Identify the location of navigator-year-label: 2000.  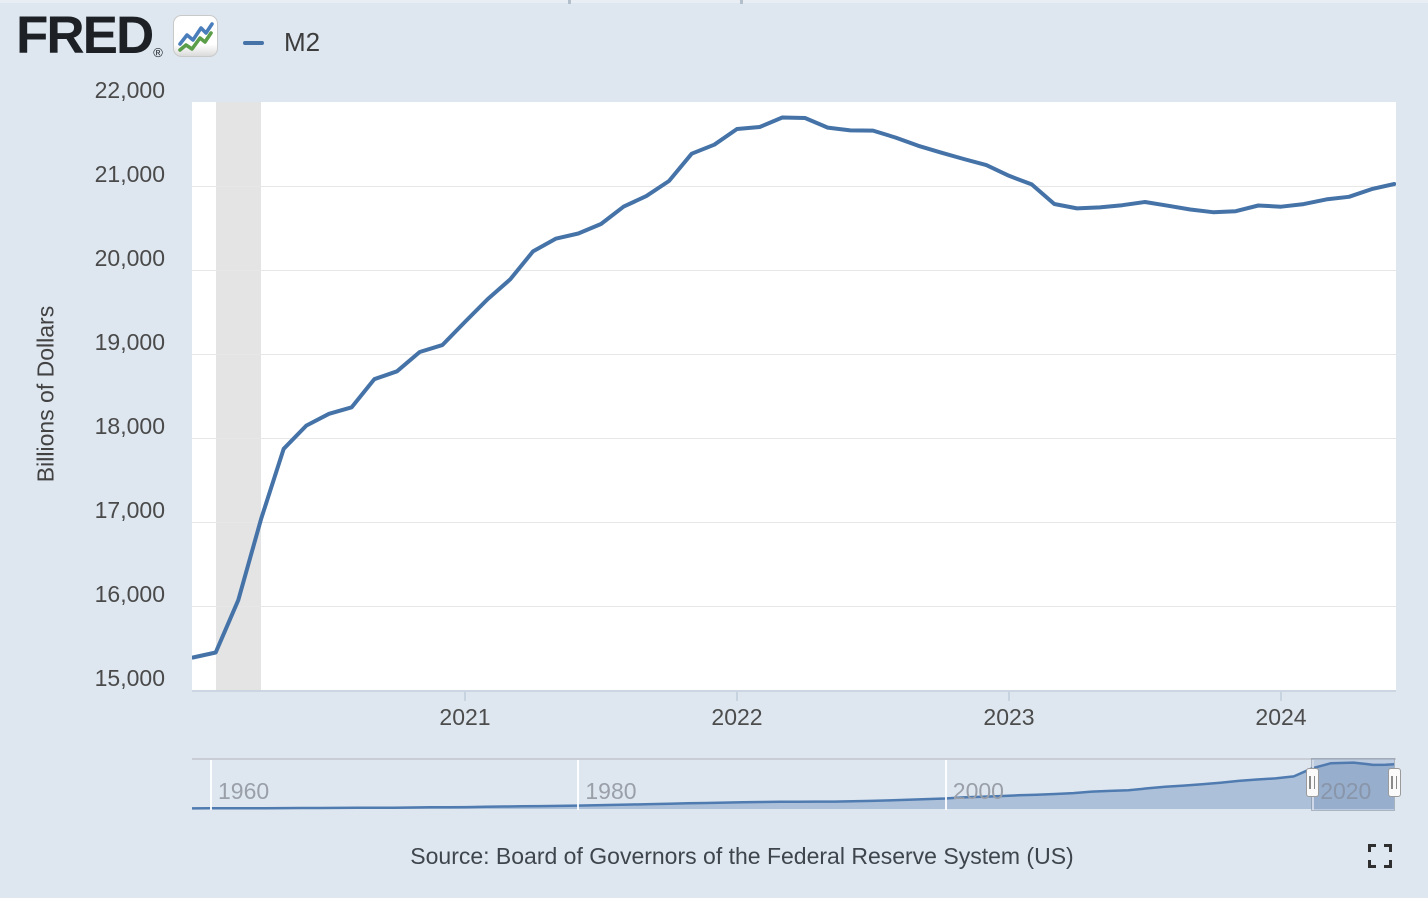
(978, 791).